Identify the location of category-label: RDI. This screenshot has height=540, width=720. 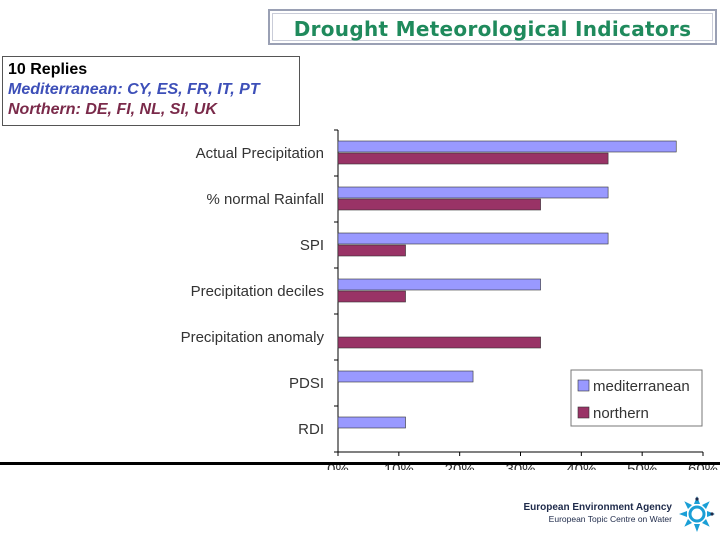
(311, 429).